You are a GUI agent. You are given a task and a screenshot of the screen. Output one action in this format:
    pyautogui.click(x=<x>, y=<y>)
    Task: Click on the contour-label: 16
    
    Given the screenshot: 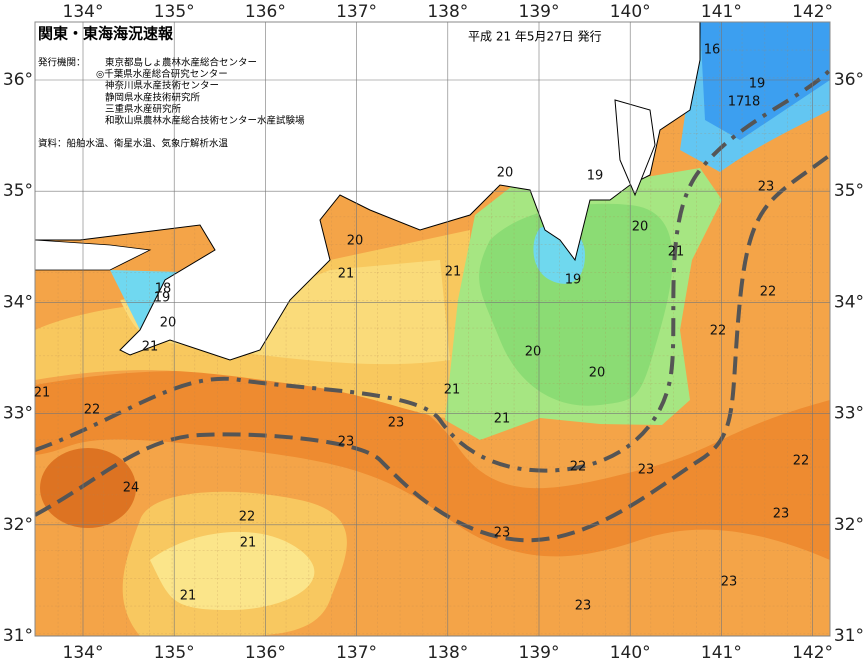 What is the action you would take?
    pyautogui.click(x=712, y=50)
    